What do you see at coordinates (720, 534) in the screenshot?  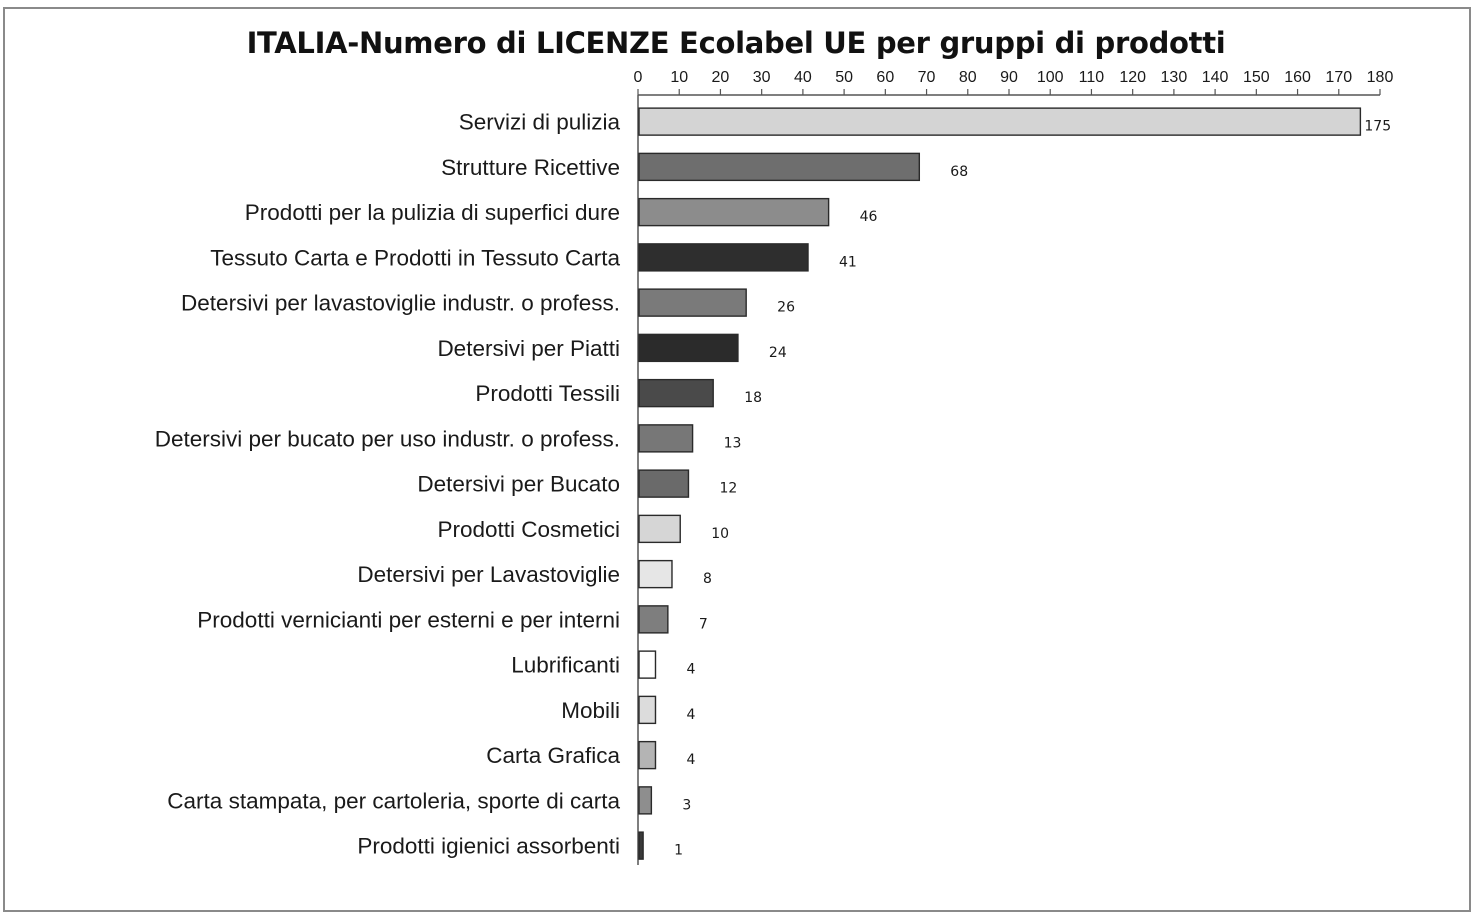 I see `value-label: 10` at bounding box center [720, 534].